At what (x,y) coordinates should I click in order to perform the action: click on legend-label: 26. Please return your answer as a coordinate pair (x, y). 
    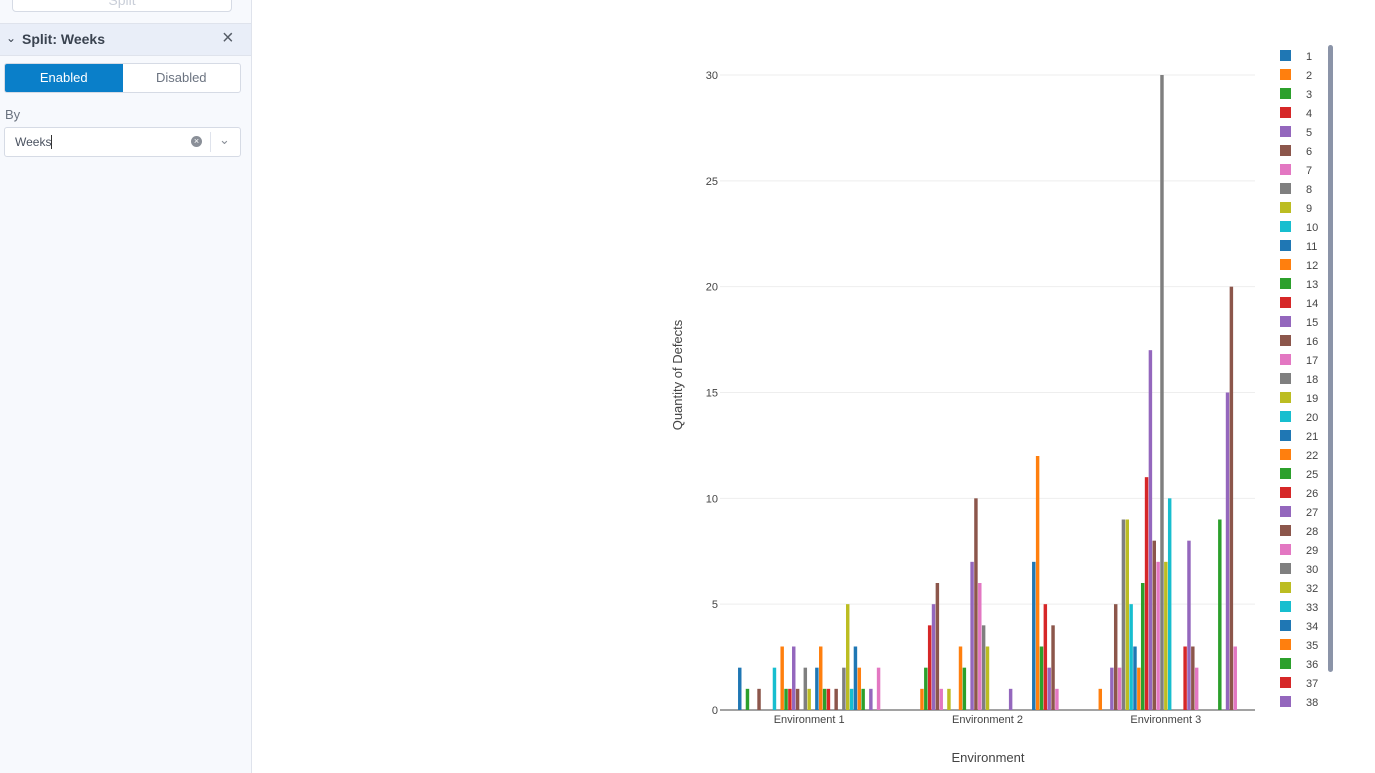
    Looking at the image, I should click on (1312, 494).